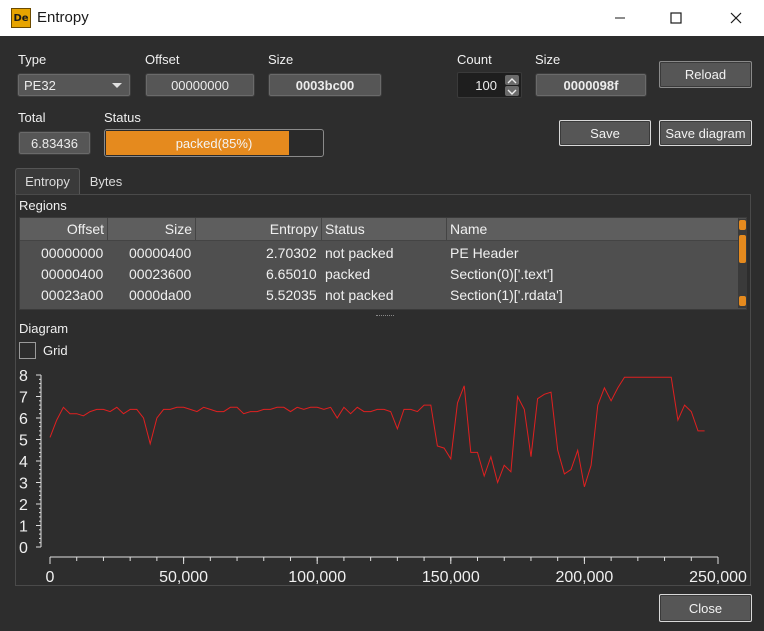 The image size is (764, 631). I want to click on offset-value: 00000000, so click(200, 85).